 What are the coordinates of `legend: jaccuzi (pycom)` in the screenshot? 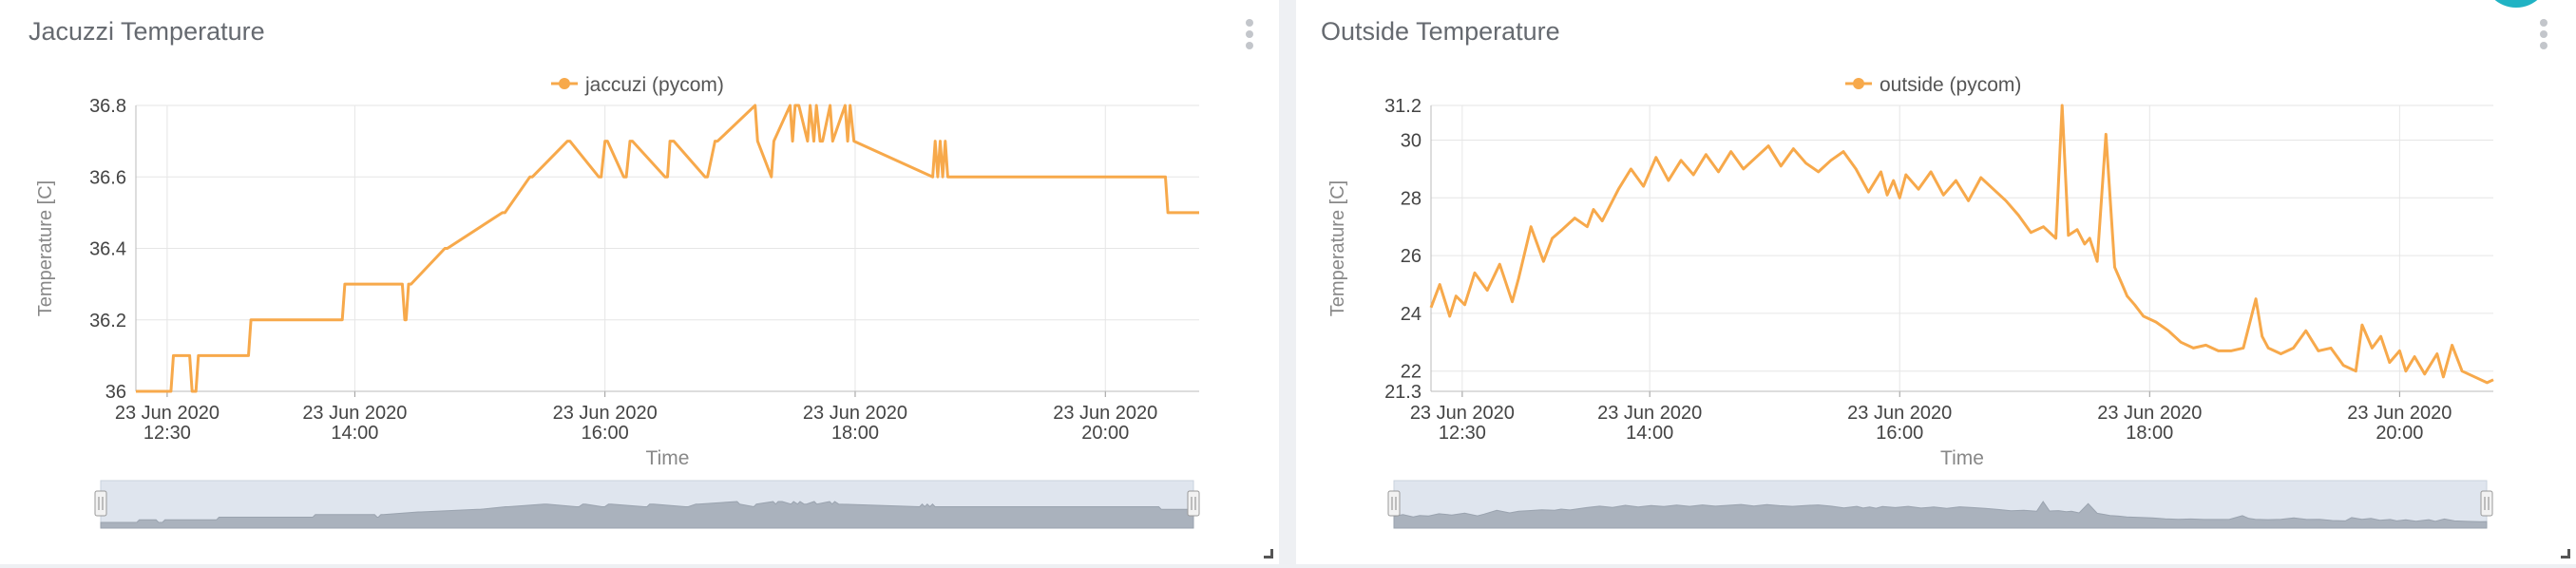 It's located at (637, 85).